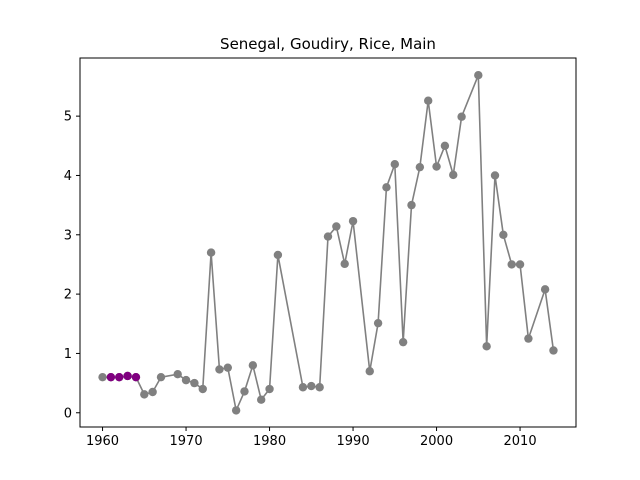 Image resolution: width=640 pixels, height=480 pixels. Describe the element at coordinates (68, 413) in the screenshot. I see `y-tick-label: 0` at that location.